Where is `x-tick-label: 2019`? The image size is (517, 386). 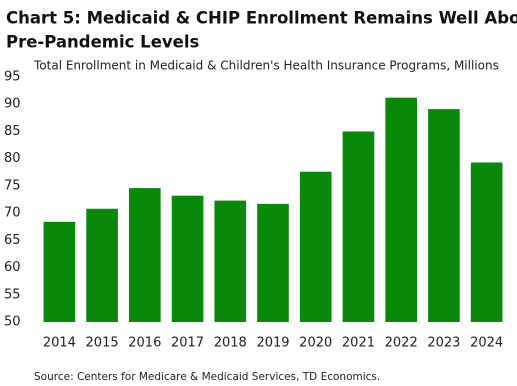 x-tick-label: 2019 is located at coordinates (272, 343).